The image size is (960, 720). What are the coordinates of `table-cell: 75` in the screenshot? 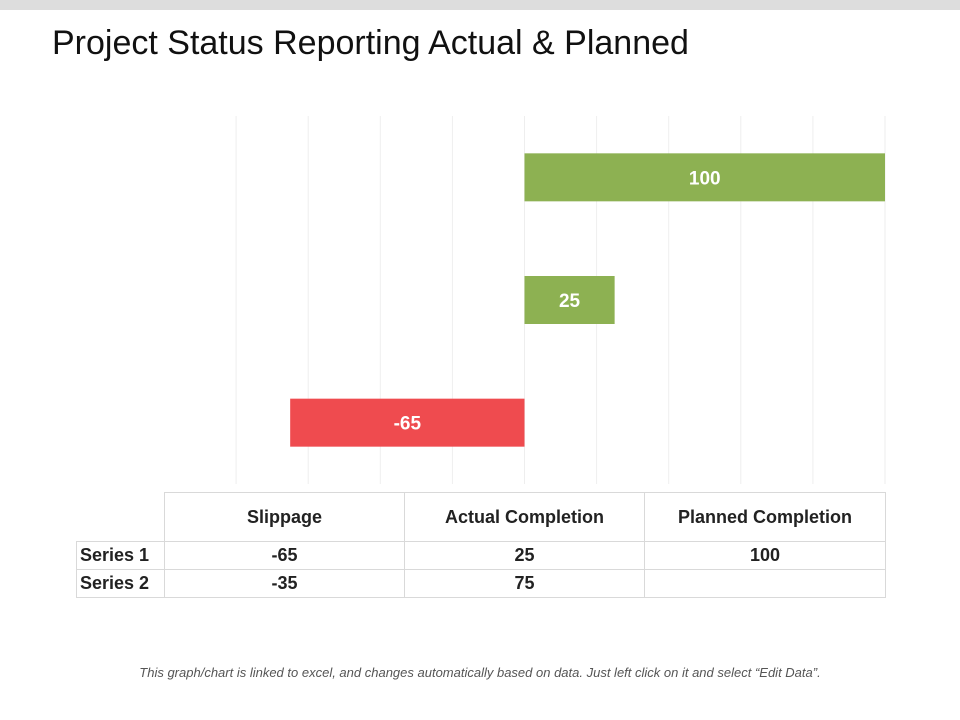 It's located at (524, 583).